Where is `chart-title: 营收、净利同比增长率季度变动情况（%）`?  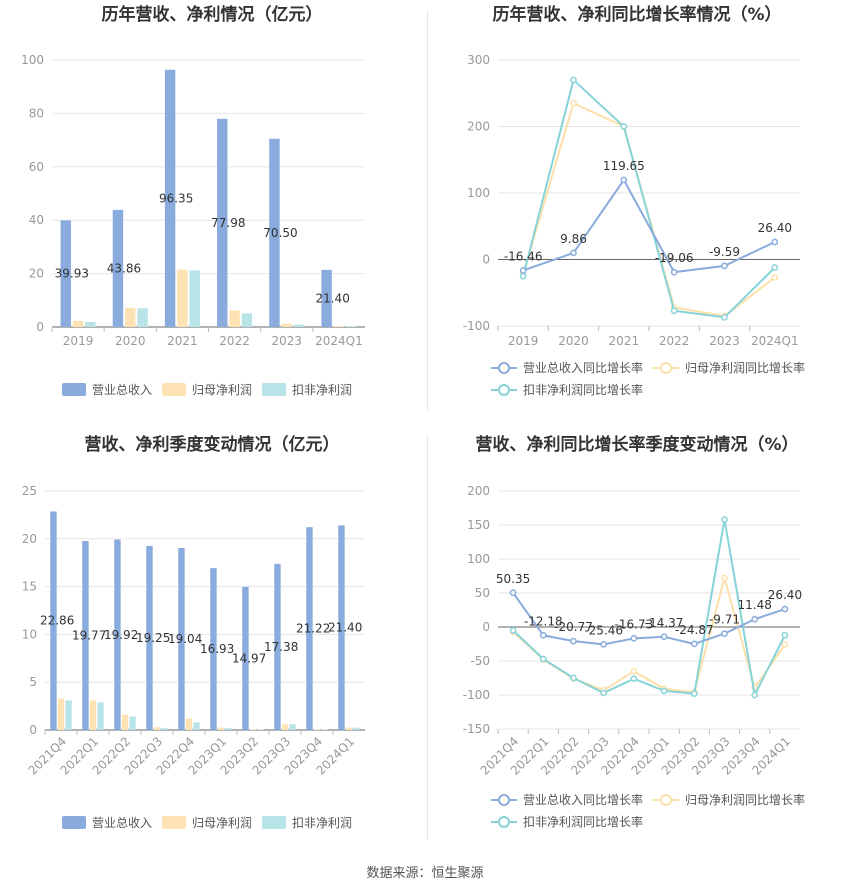 chart-title: 营收、净利同比增长率季度变动情况（%） is located at coordinates (636, 444).